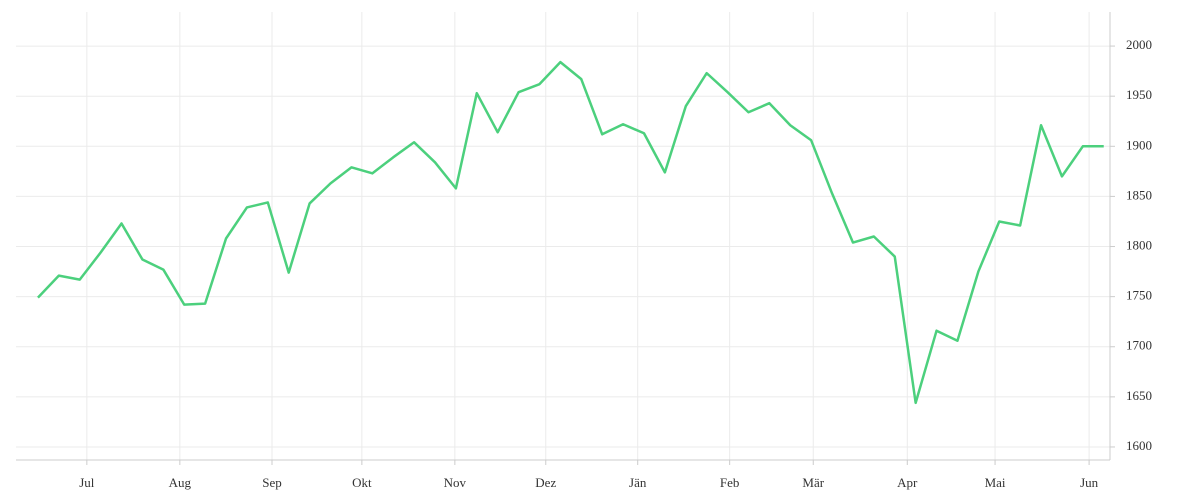  Describe the element at coordinates (1139, 345) in the screenshot. I see `y-tick-label: 1700` at that location.